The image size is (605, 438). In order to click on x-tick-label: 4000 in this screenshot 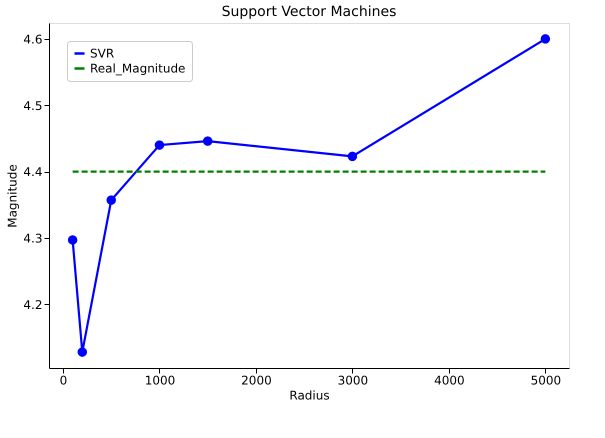, I will do `click(449, 381)`.